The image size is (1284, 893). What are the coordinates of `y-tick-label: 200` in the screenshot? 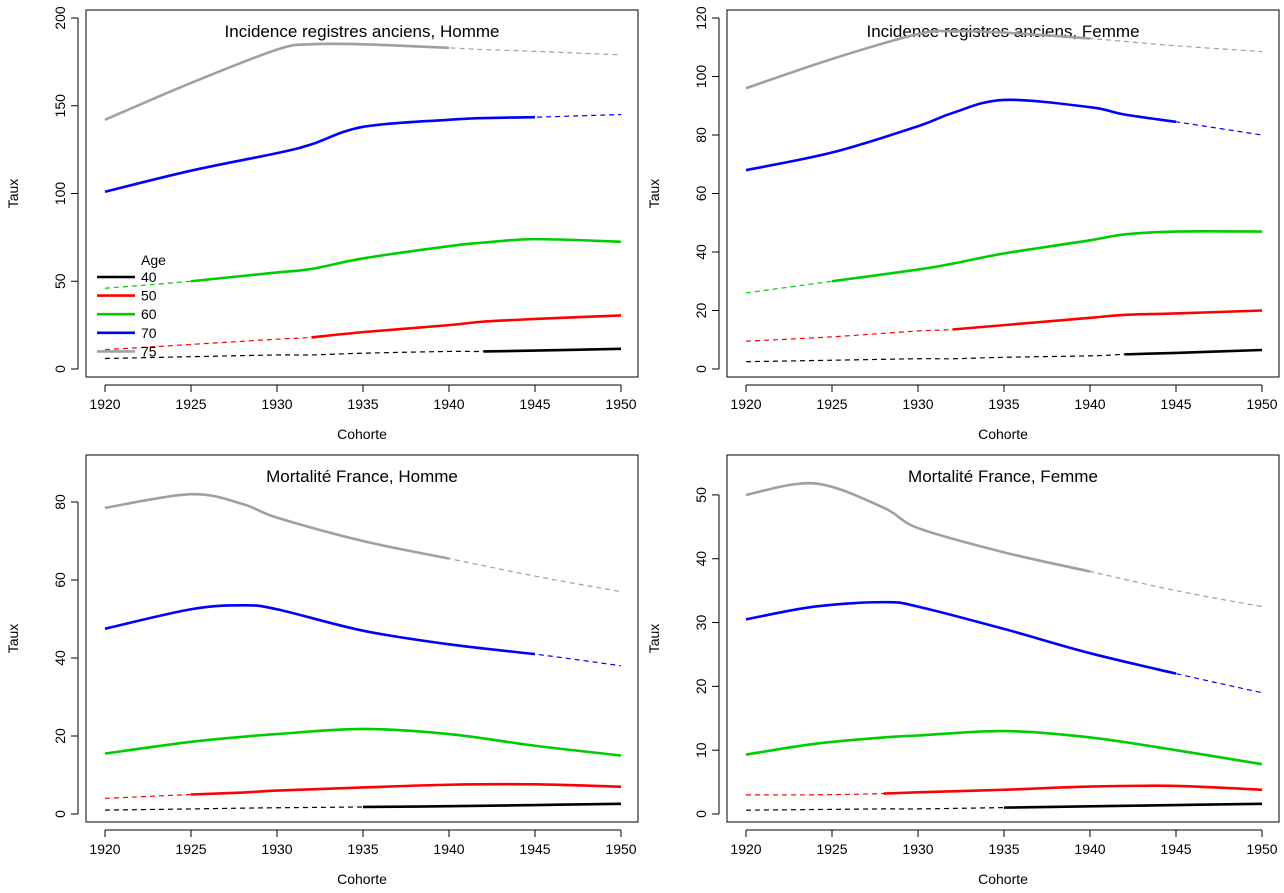 It's located at (60, 18).